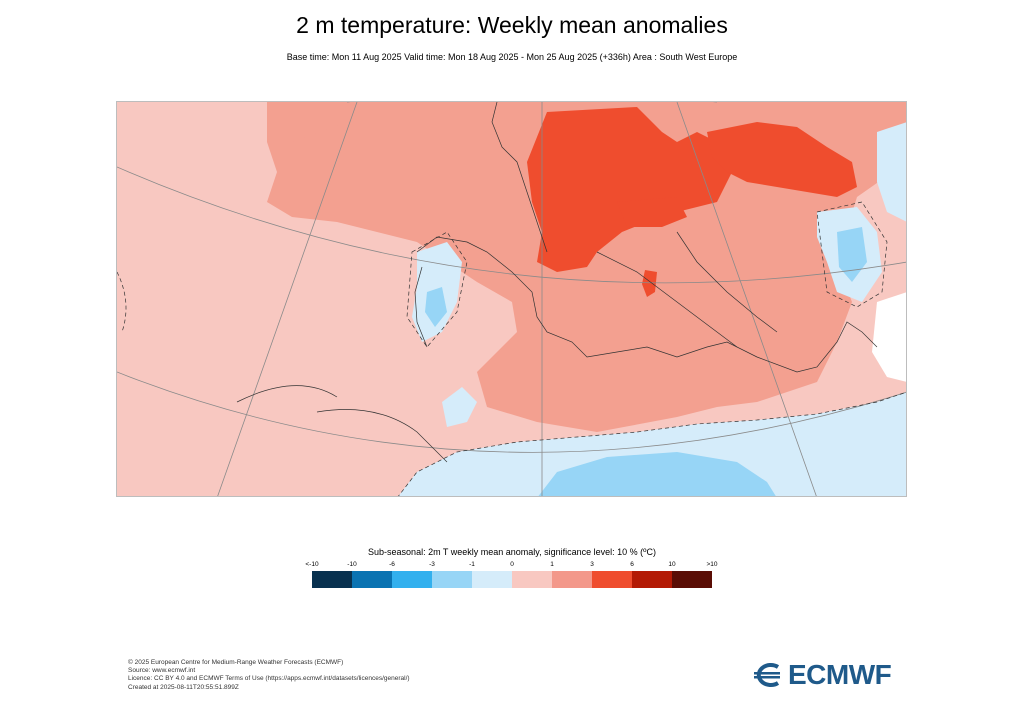 This screenshot has height=720, width=1024. I want to click on legend-tick: 0, so click(512, 564).